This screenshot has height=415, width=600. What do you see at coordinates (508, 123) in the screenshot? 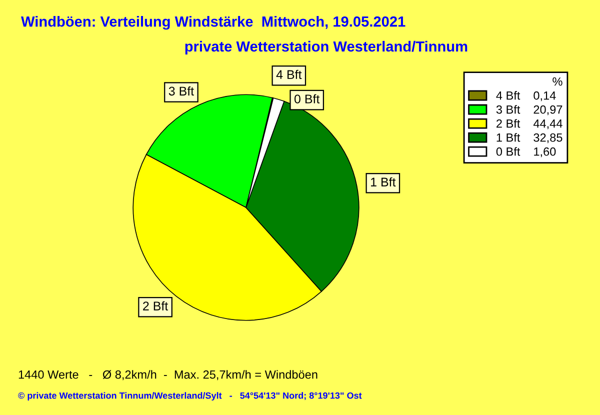
I see `legend-label: 2 Bft` at bounding box center [508, 123].